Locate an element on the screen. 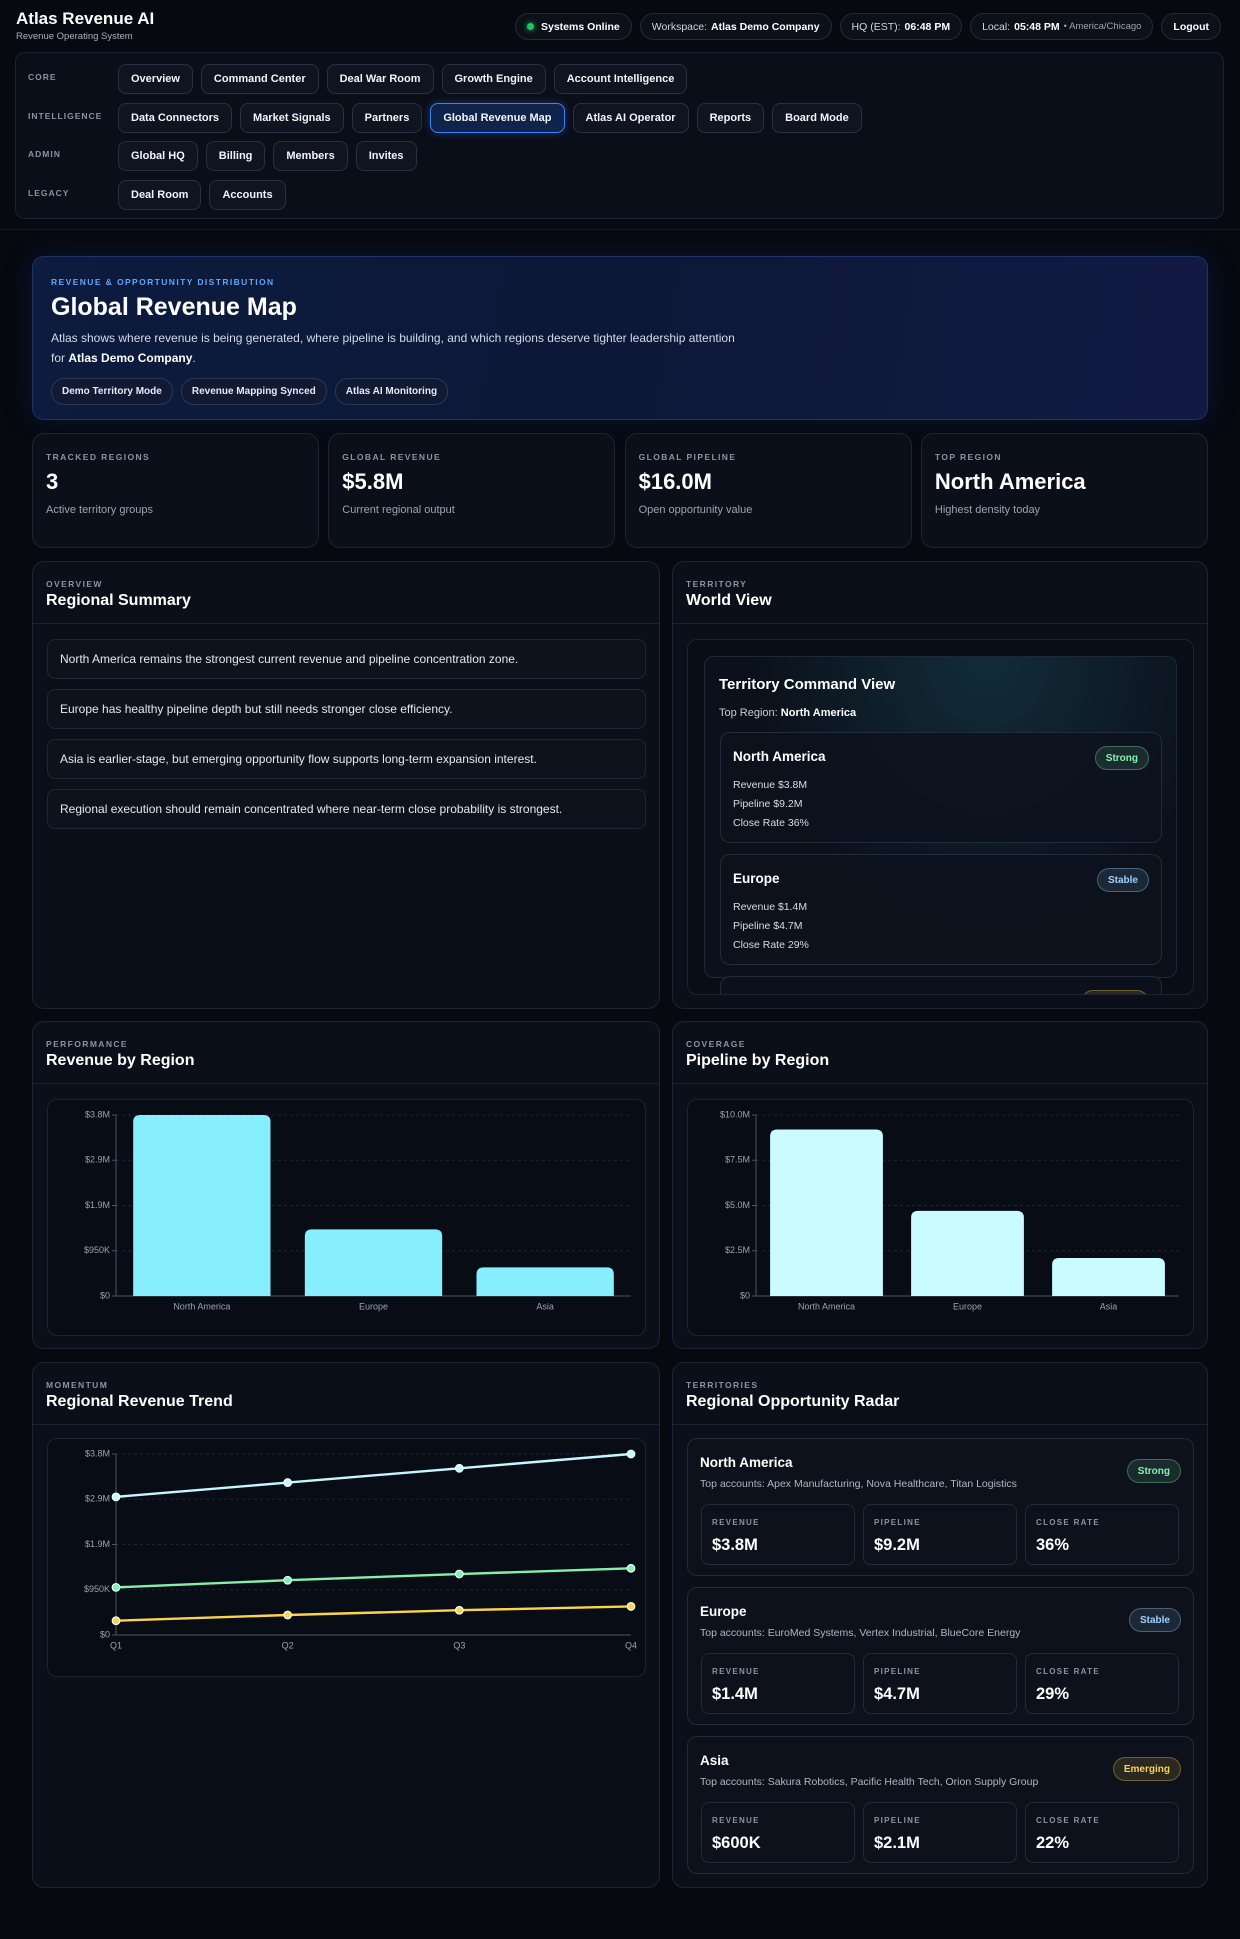 The image size is (1240, 1939). logout-button: Logout is located at coordinates (1191, 26).